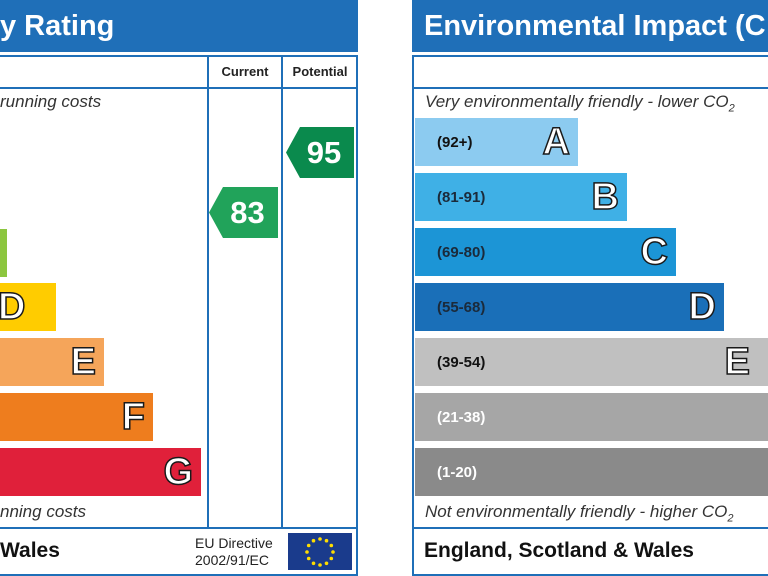 The height and width of the screenshot is (576, 768). What do you see at coordinates (591, 417) in the screenshot?
I see `environment-band-f: (21-38)` at bounding box center [591, 417].